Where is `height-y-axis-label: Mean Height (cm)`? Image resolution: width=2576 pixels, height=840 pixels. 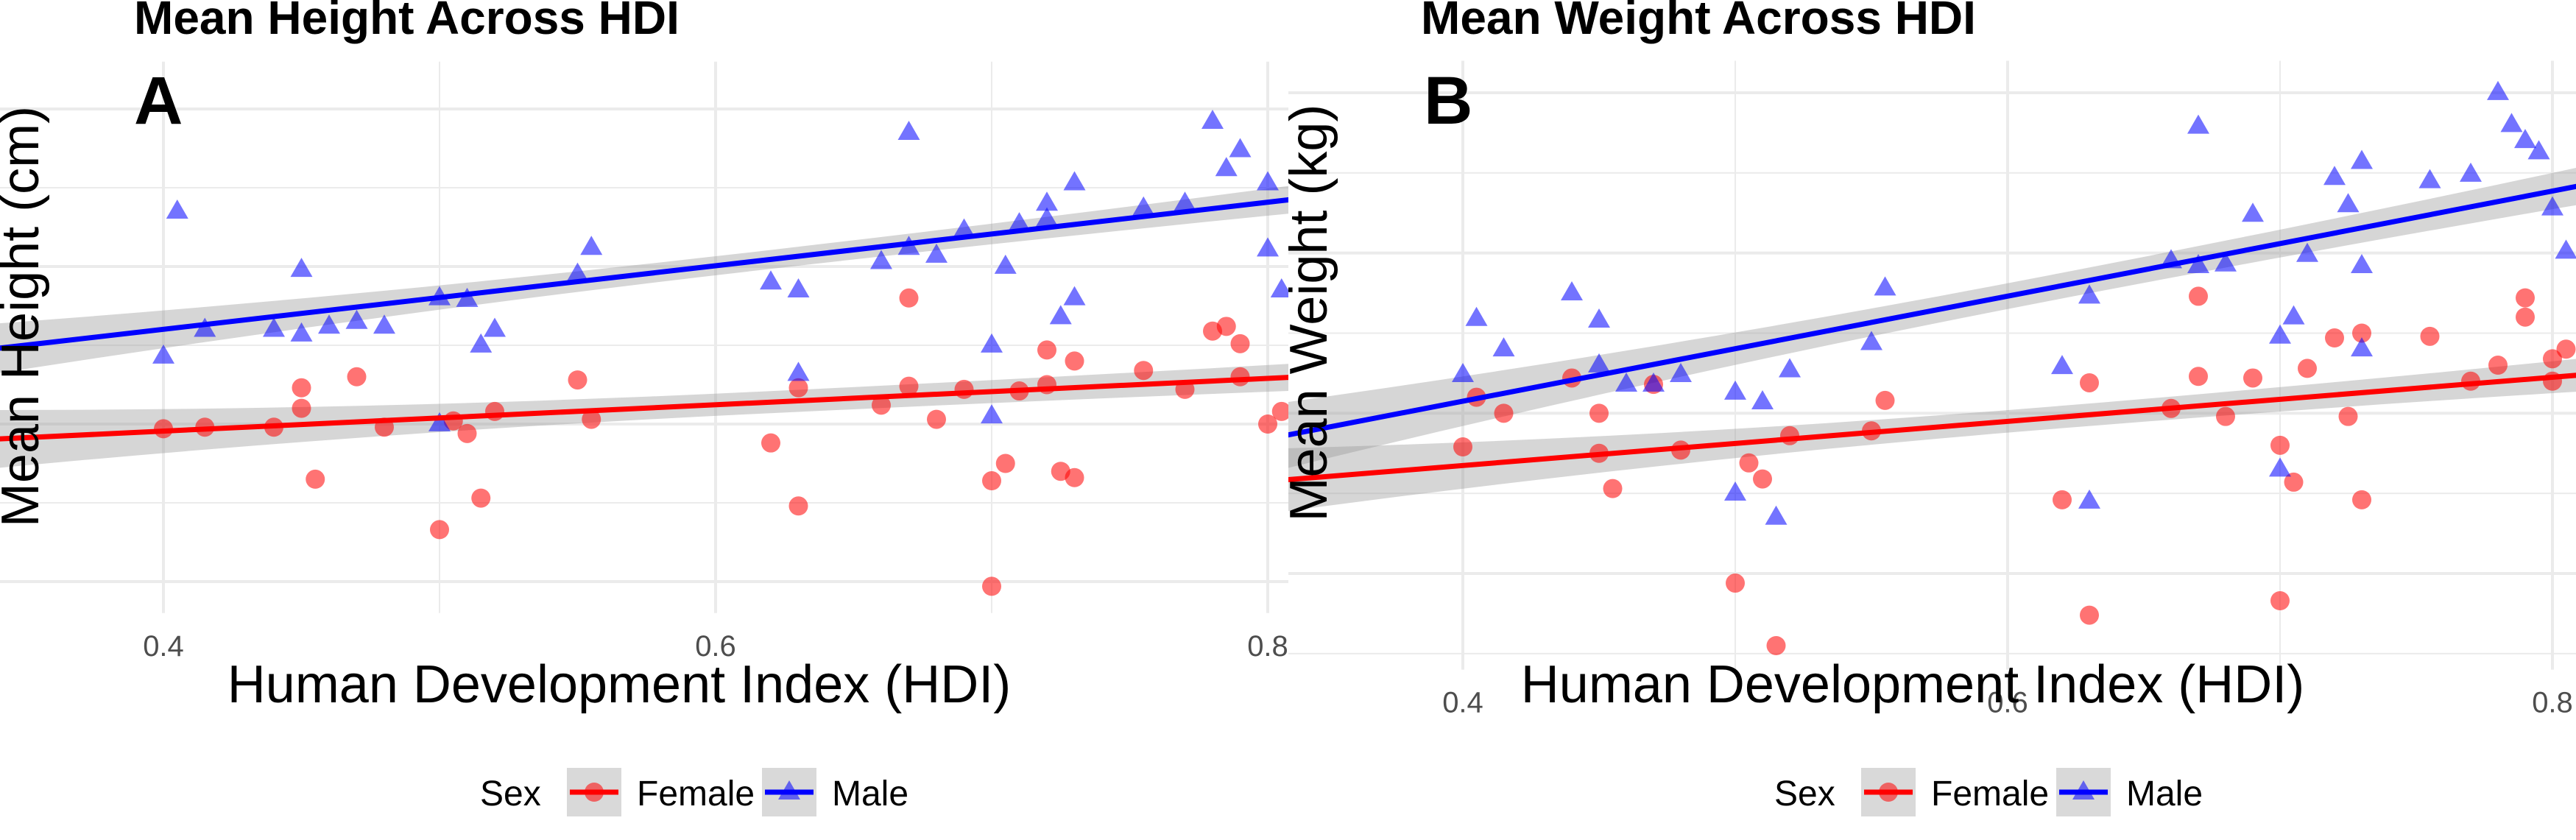 height-y-axis-label: Mean Height (cm) is located at coordinates (25, 316).